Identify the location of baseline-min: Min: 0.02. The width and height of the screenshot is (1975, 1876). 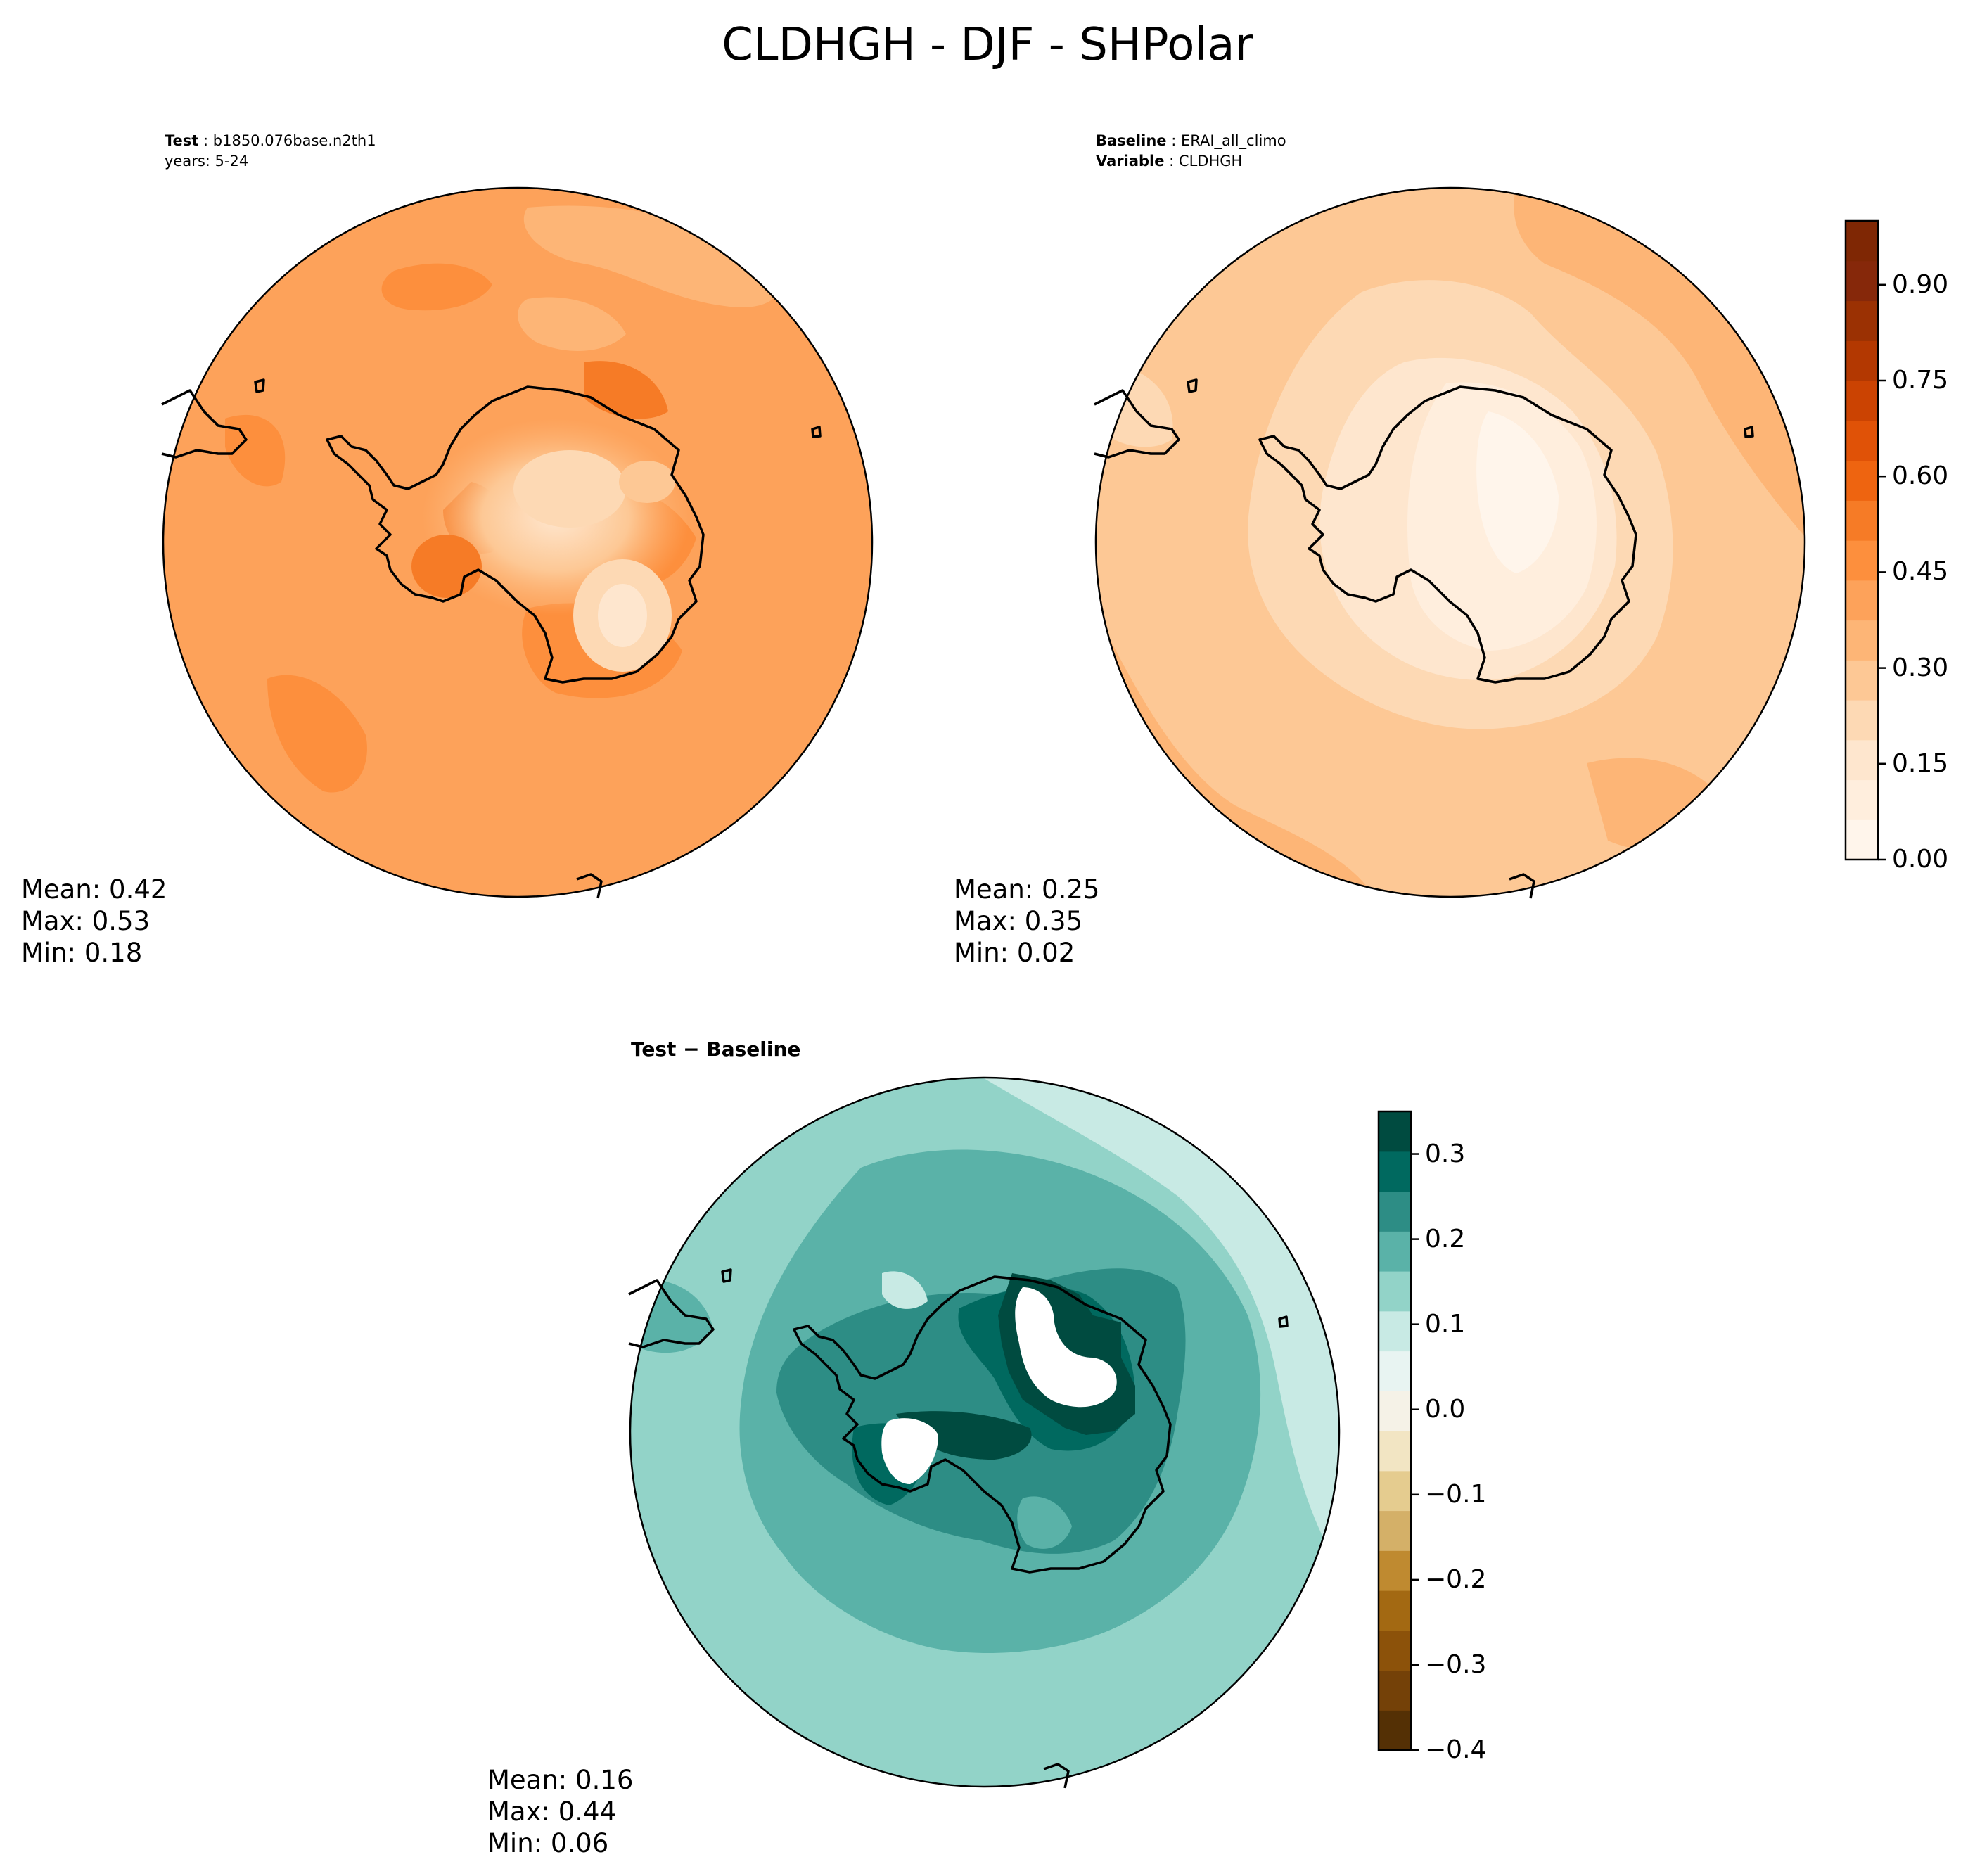
(1014, 953).